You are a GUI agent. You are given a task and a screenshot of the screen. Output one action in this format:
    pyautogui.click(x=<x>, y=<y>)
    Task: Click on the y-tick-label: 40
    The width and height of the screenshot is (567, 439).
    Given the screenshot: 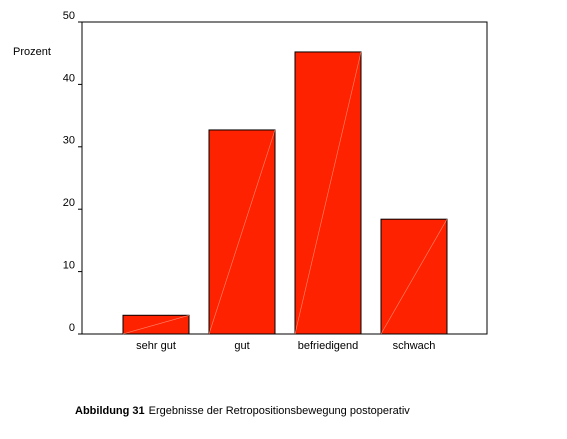 What is the action you would take?
    pyautogui.click(x=69, y=78)
    